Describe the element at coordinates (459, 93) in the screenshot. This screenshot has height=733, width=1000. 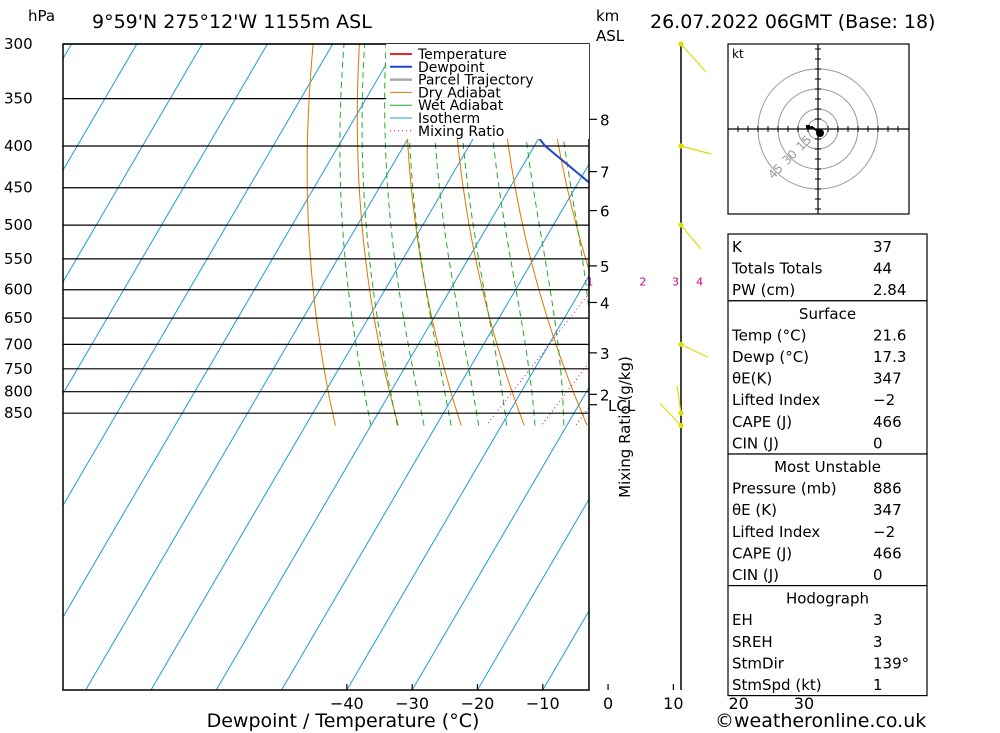
I see `legend-label: Dry Adiabat` at that location.